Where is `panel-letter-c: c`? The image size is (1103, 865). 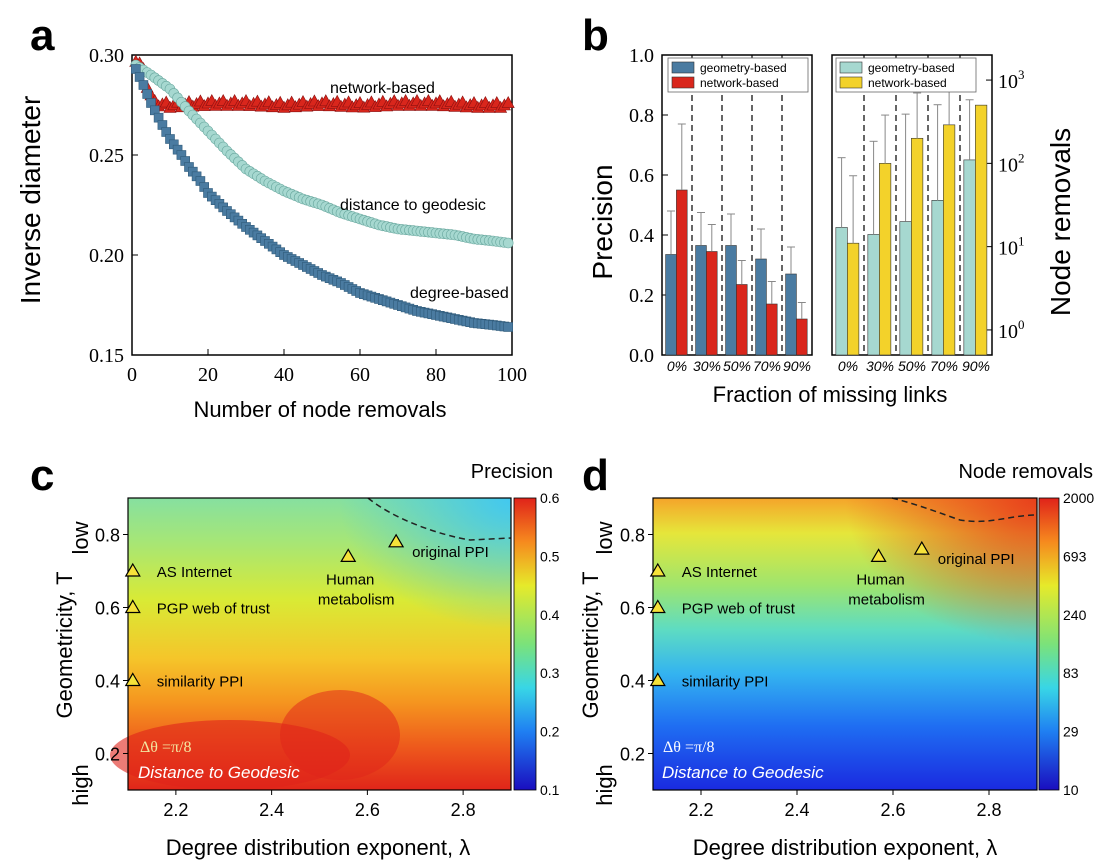
panel-letter-c: c is located at coordinates (42, 475).